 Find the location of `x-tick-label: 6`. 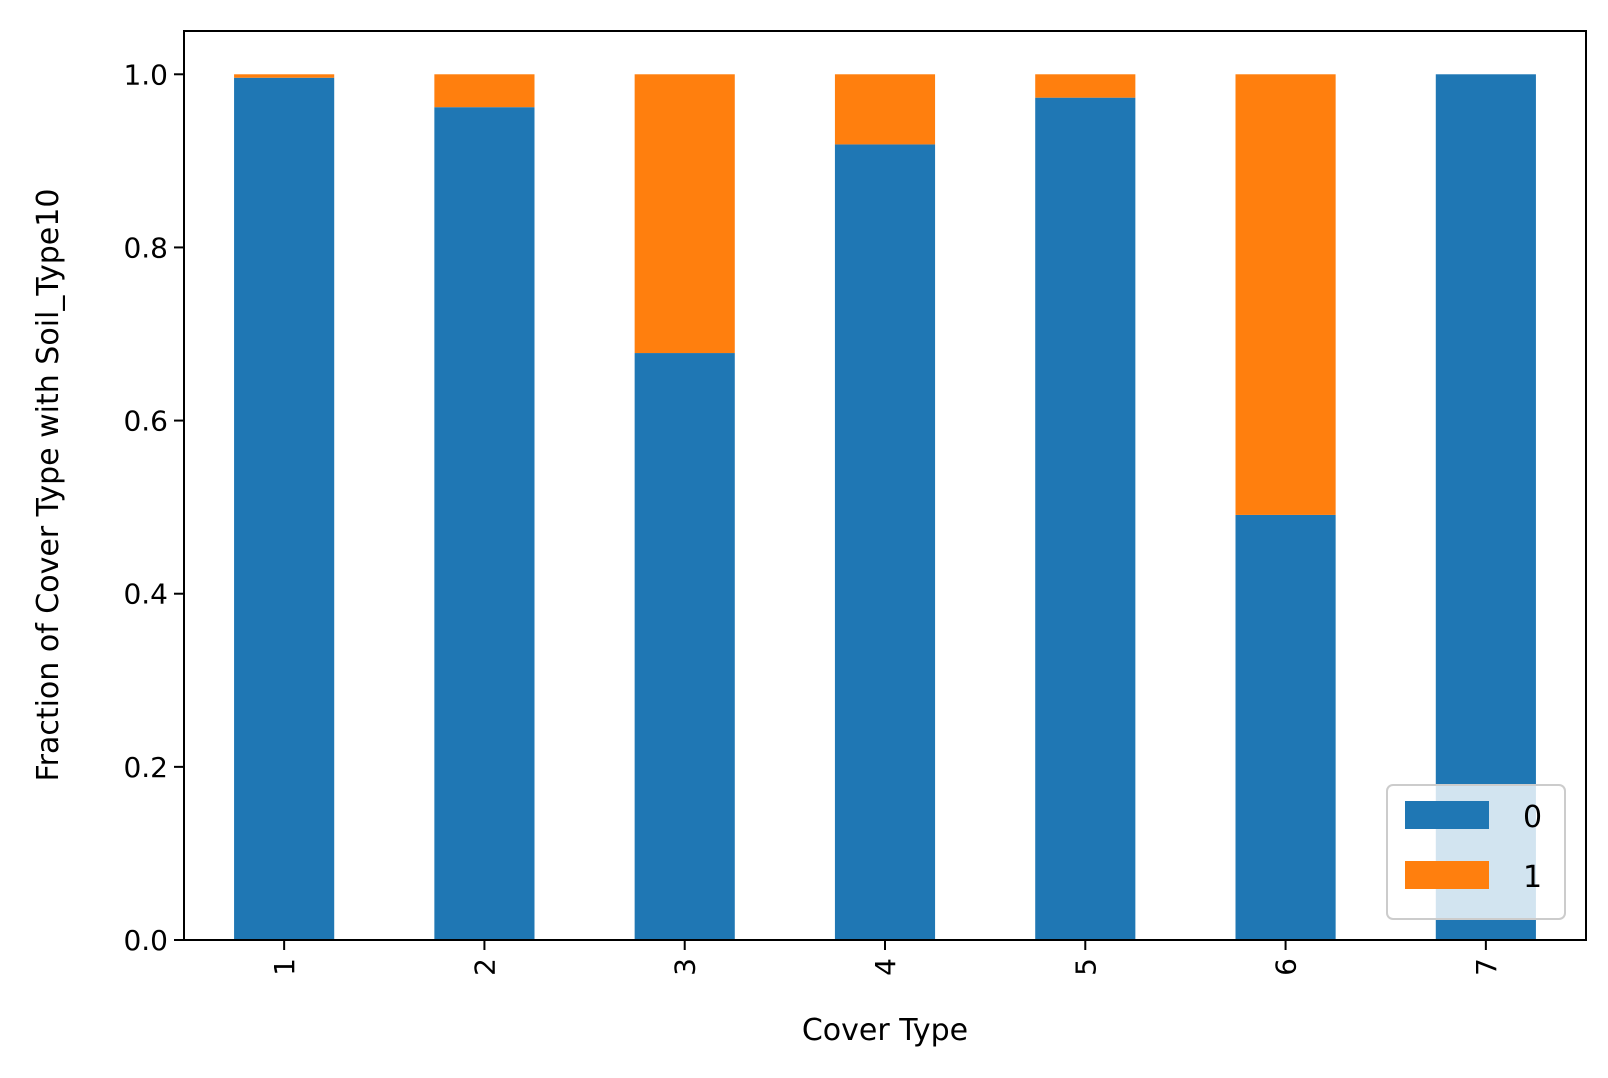

x-tick-label: 6 is located at coordinates (1286, 967).